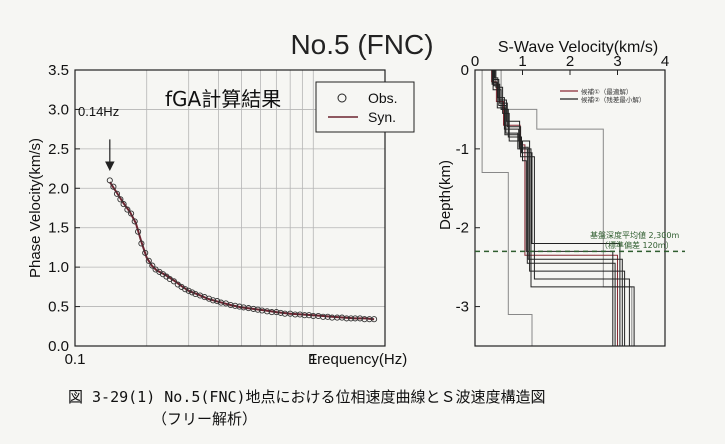 The image size is (725, 444). Describe the element at coordinates (75, 359) in the screenshot. I see `x-tick-label: 0.1` at that location.